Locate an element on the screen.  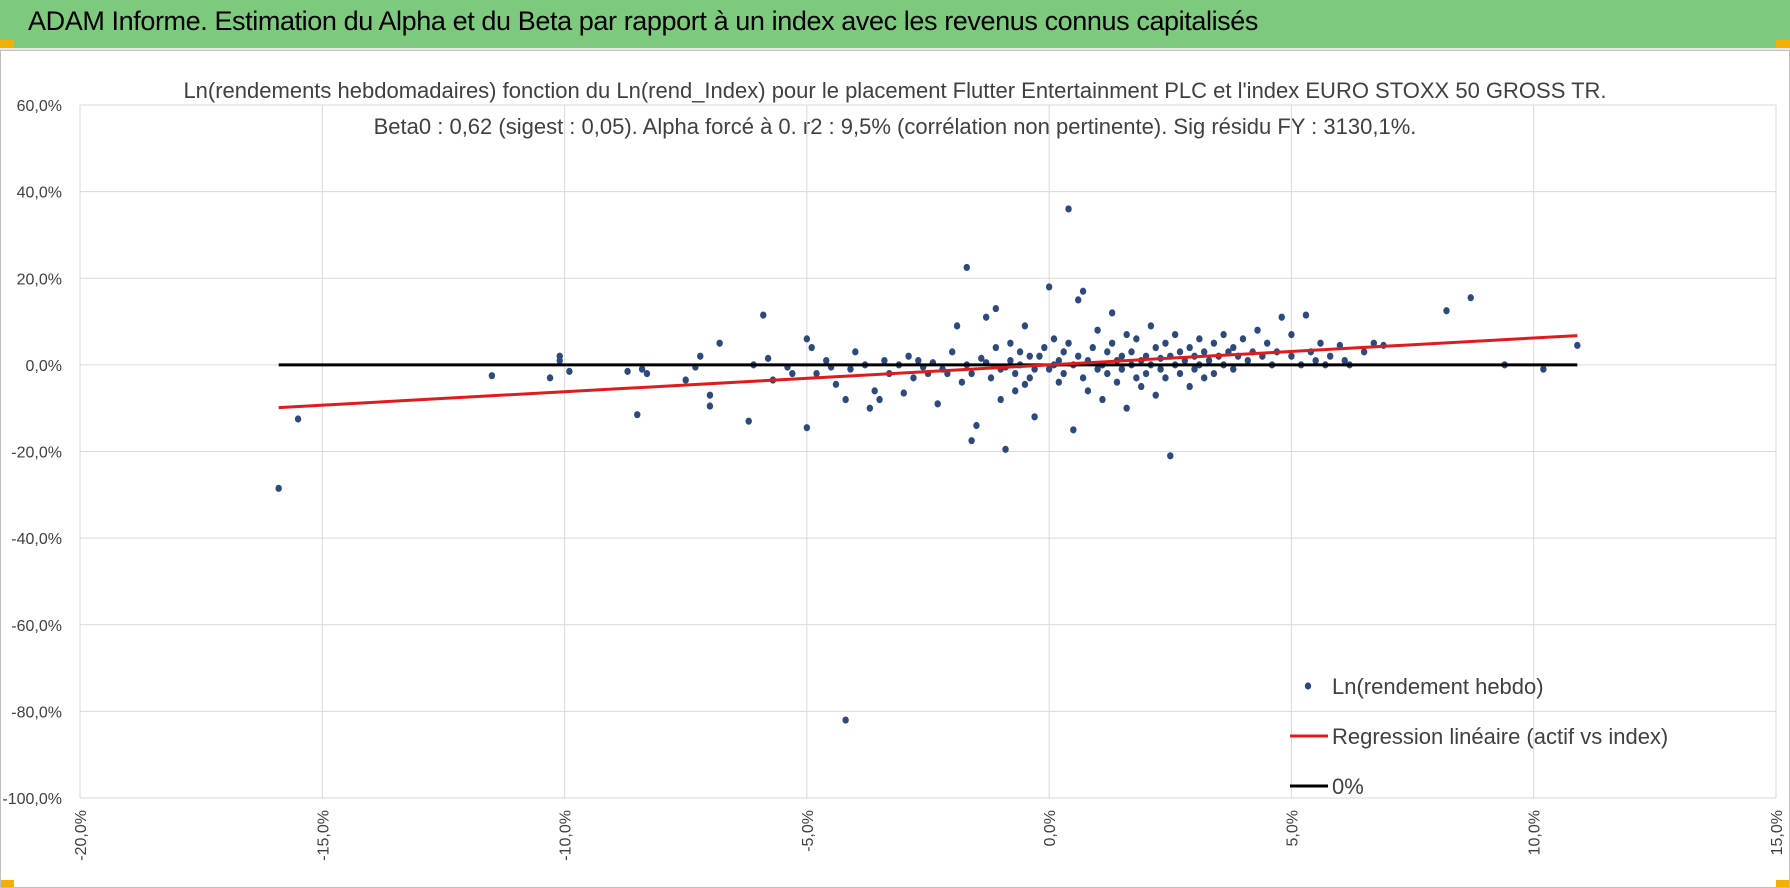
legend-label: Regression linéaire (actif vs index) is located at coordinates (1500, 736).